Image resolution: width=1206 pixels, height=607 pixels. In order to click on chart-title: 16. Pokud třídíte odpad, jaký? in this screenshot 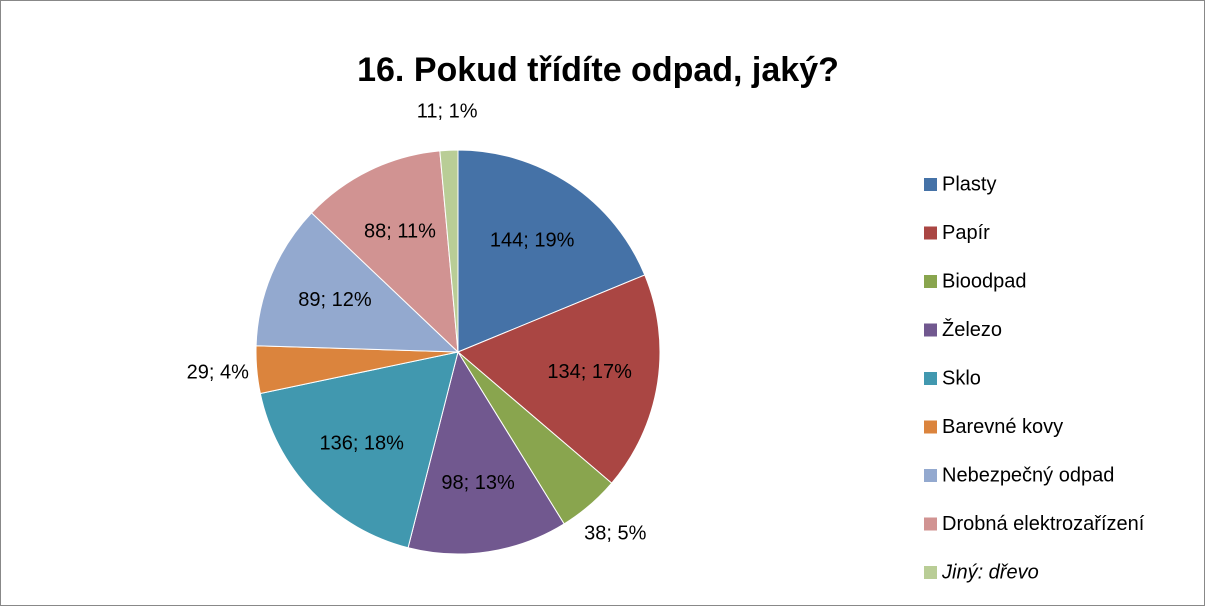, I will do `click(598, 70)`.